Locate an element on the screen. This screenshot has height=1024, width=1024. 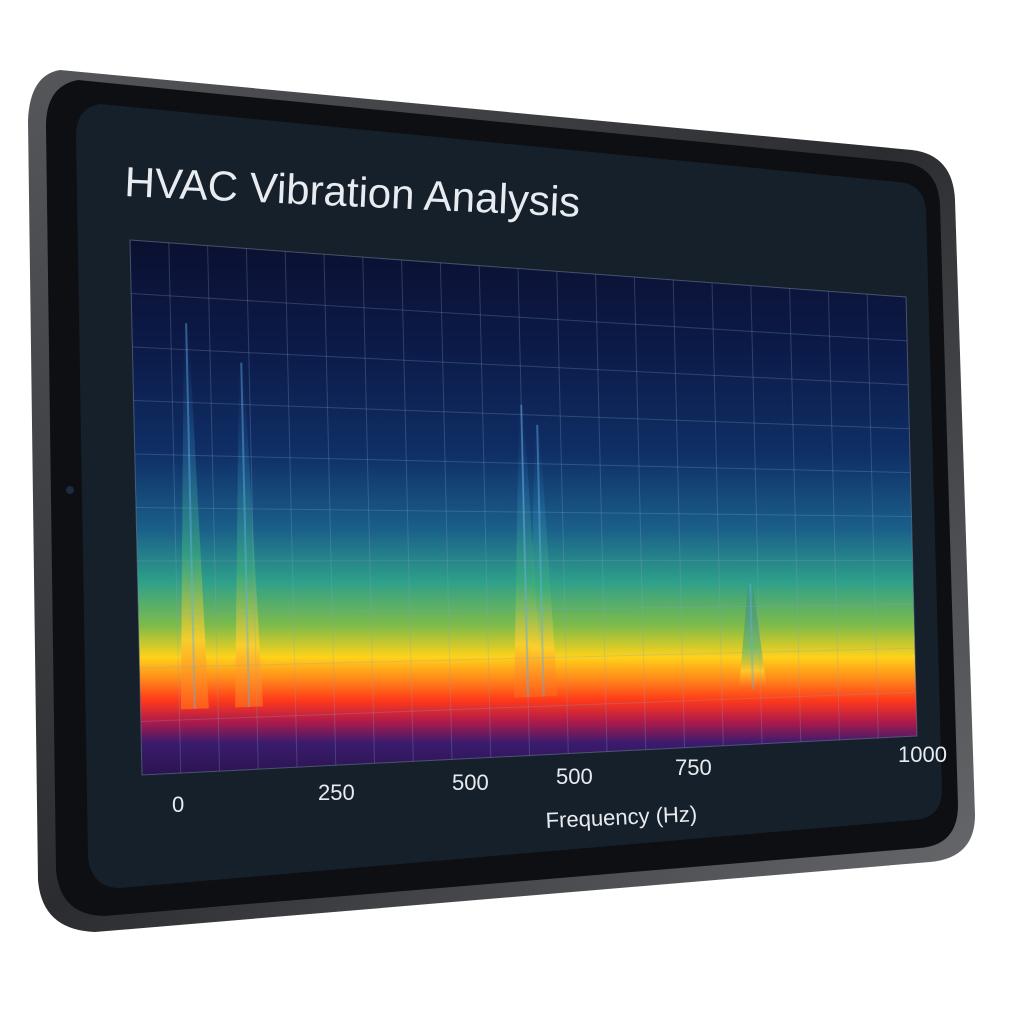
x-tick-label: 250 is located at coordinates (336, 792).